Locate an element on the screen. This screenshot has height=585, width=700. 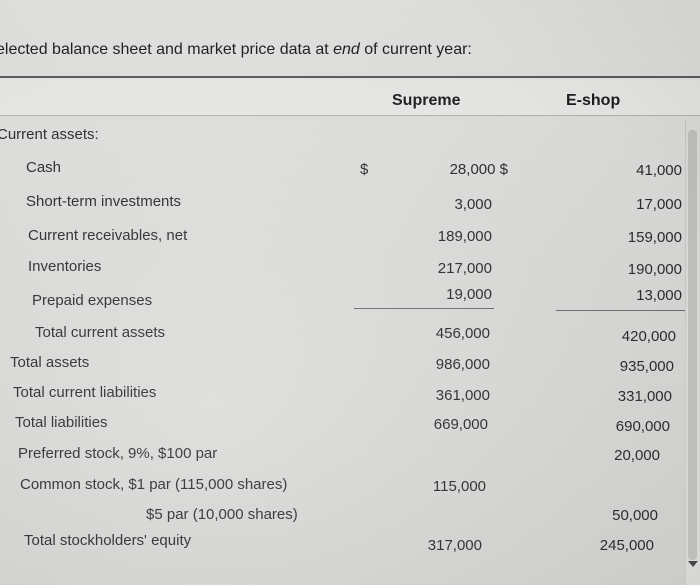
value-supreme-total-stockholders-equity: 317,000 is located at coordinates (454, 545).